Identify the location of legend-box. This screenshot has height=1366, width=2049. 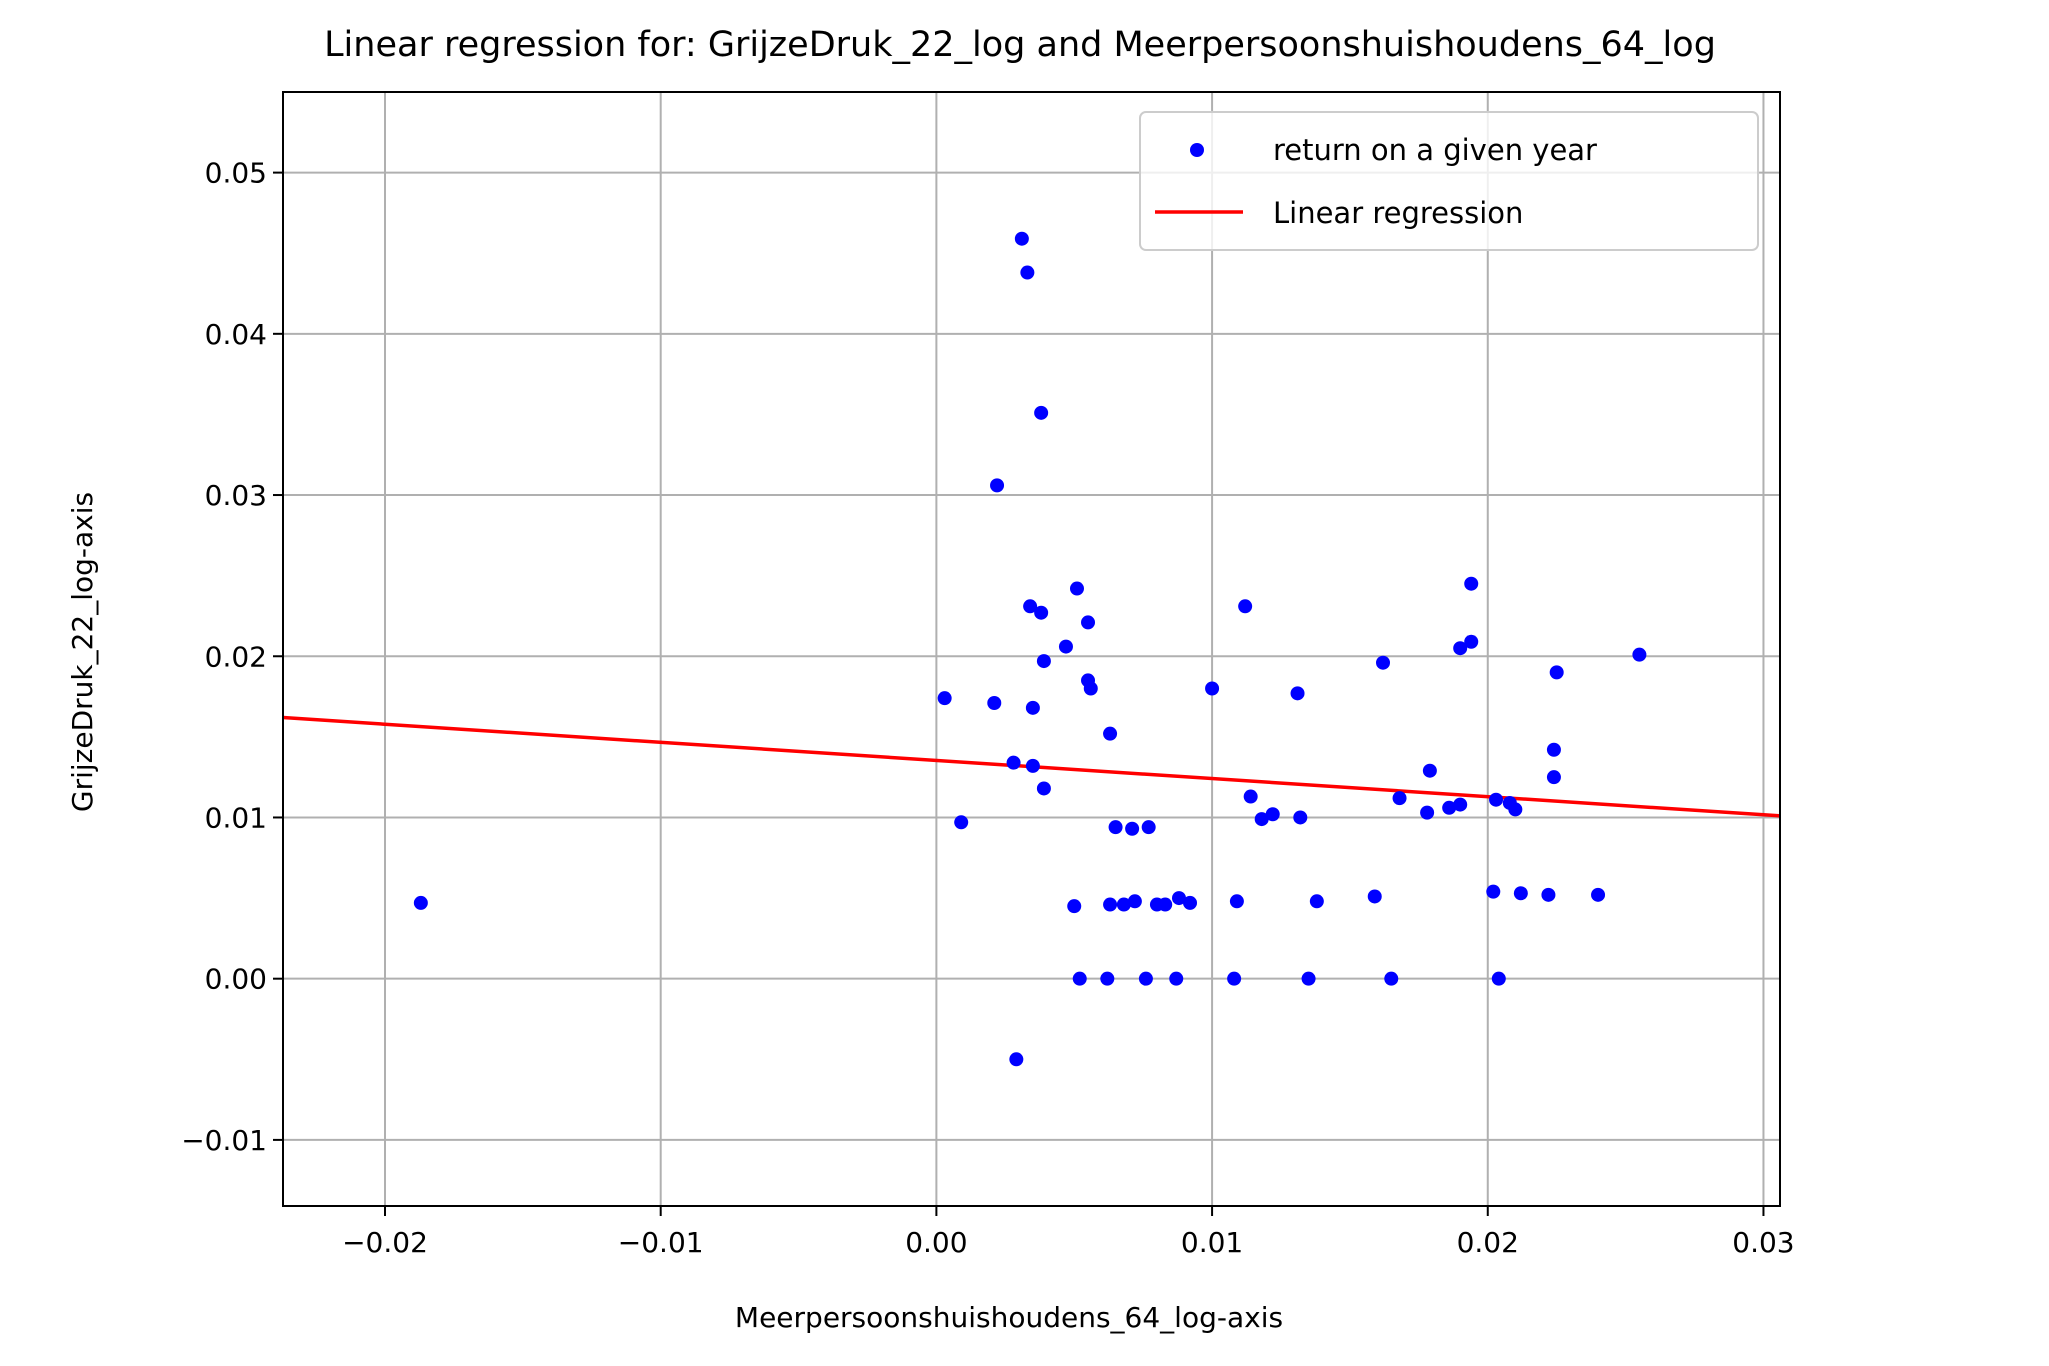
(1449, 181).